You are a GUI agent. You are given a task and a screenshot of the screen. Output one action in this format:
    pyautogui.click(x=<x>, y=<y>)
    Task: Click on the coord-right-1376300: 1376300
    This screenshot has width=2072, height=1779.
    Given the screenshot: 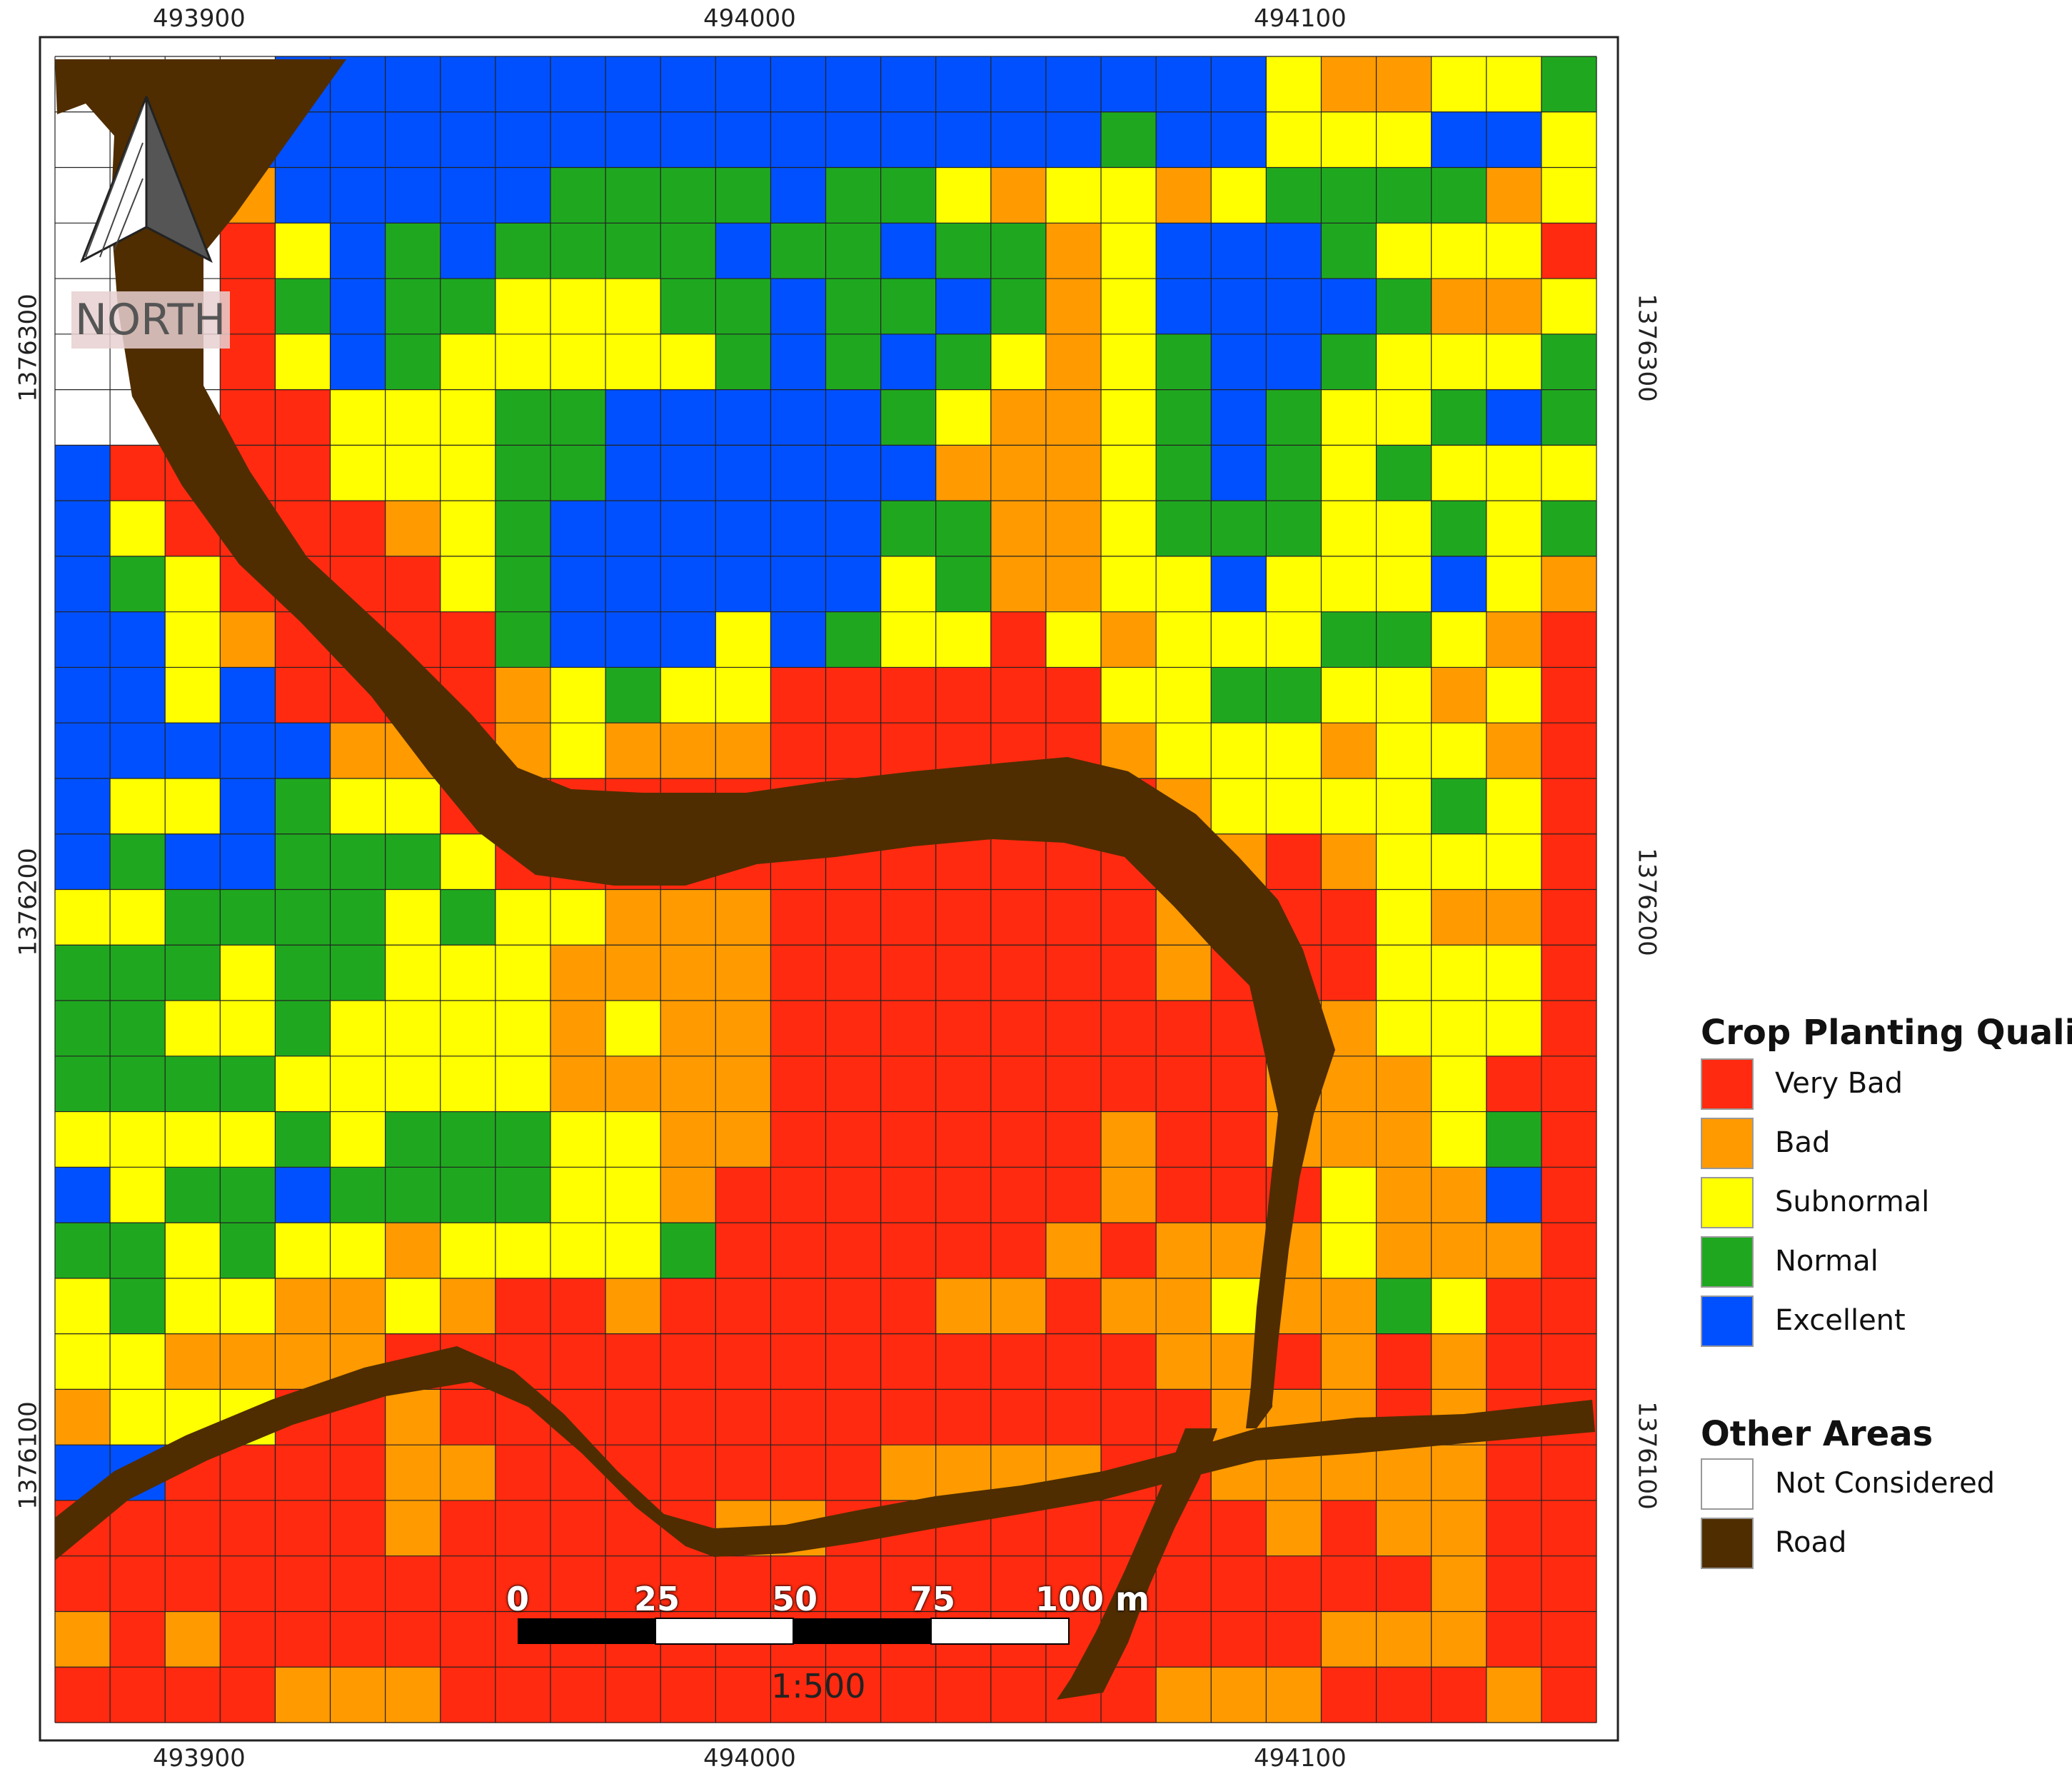 What is the action you would take?
    pyautogui.click(x=1646, y=348)
    